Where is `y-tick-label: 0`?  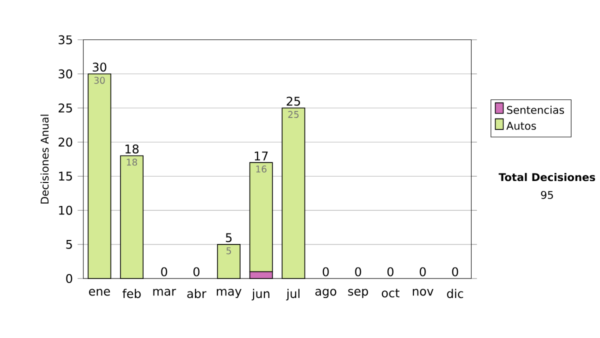
y-tick-label: 0 is located at coordinates (69, 278).